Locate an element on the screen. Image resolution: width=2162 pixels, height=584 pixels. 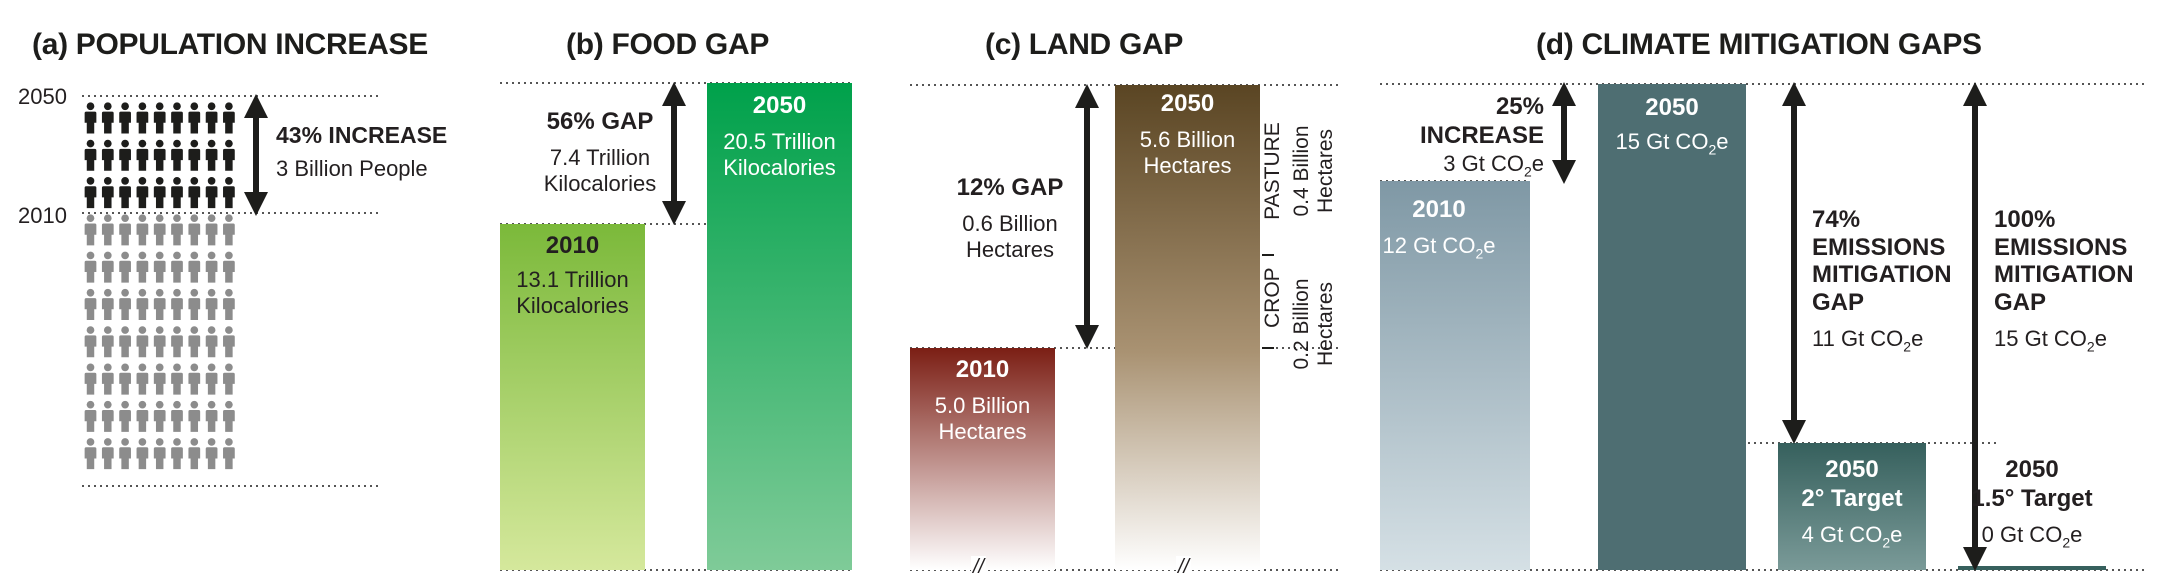
land-bracket-ticks is located at coordinates (1268, 301).